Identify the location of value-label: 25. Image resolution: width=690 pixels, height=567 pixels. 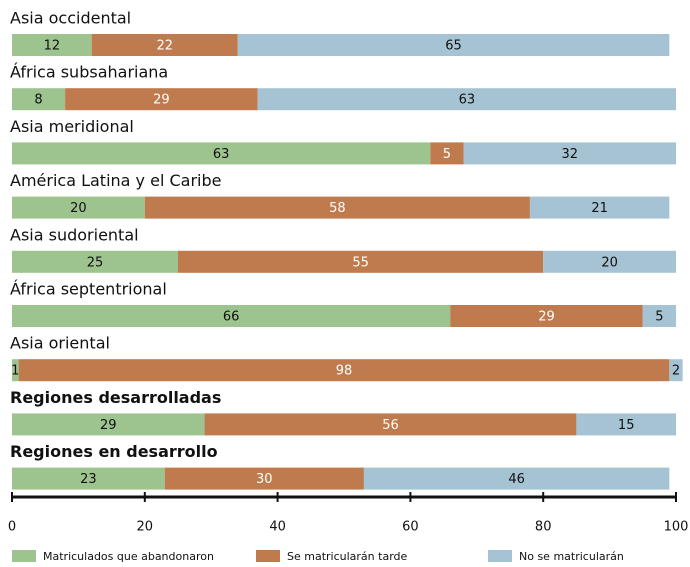
(95, 262).